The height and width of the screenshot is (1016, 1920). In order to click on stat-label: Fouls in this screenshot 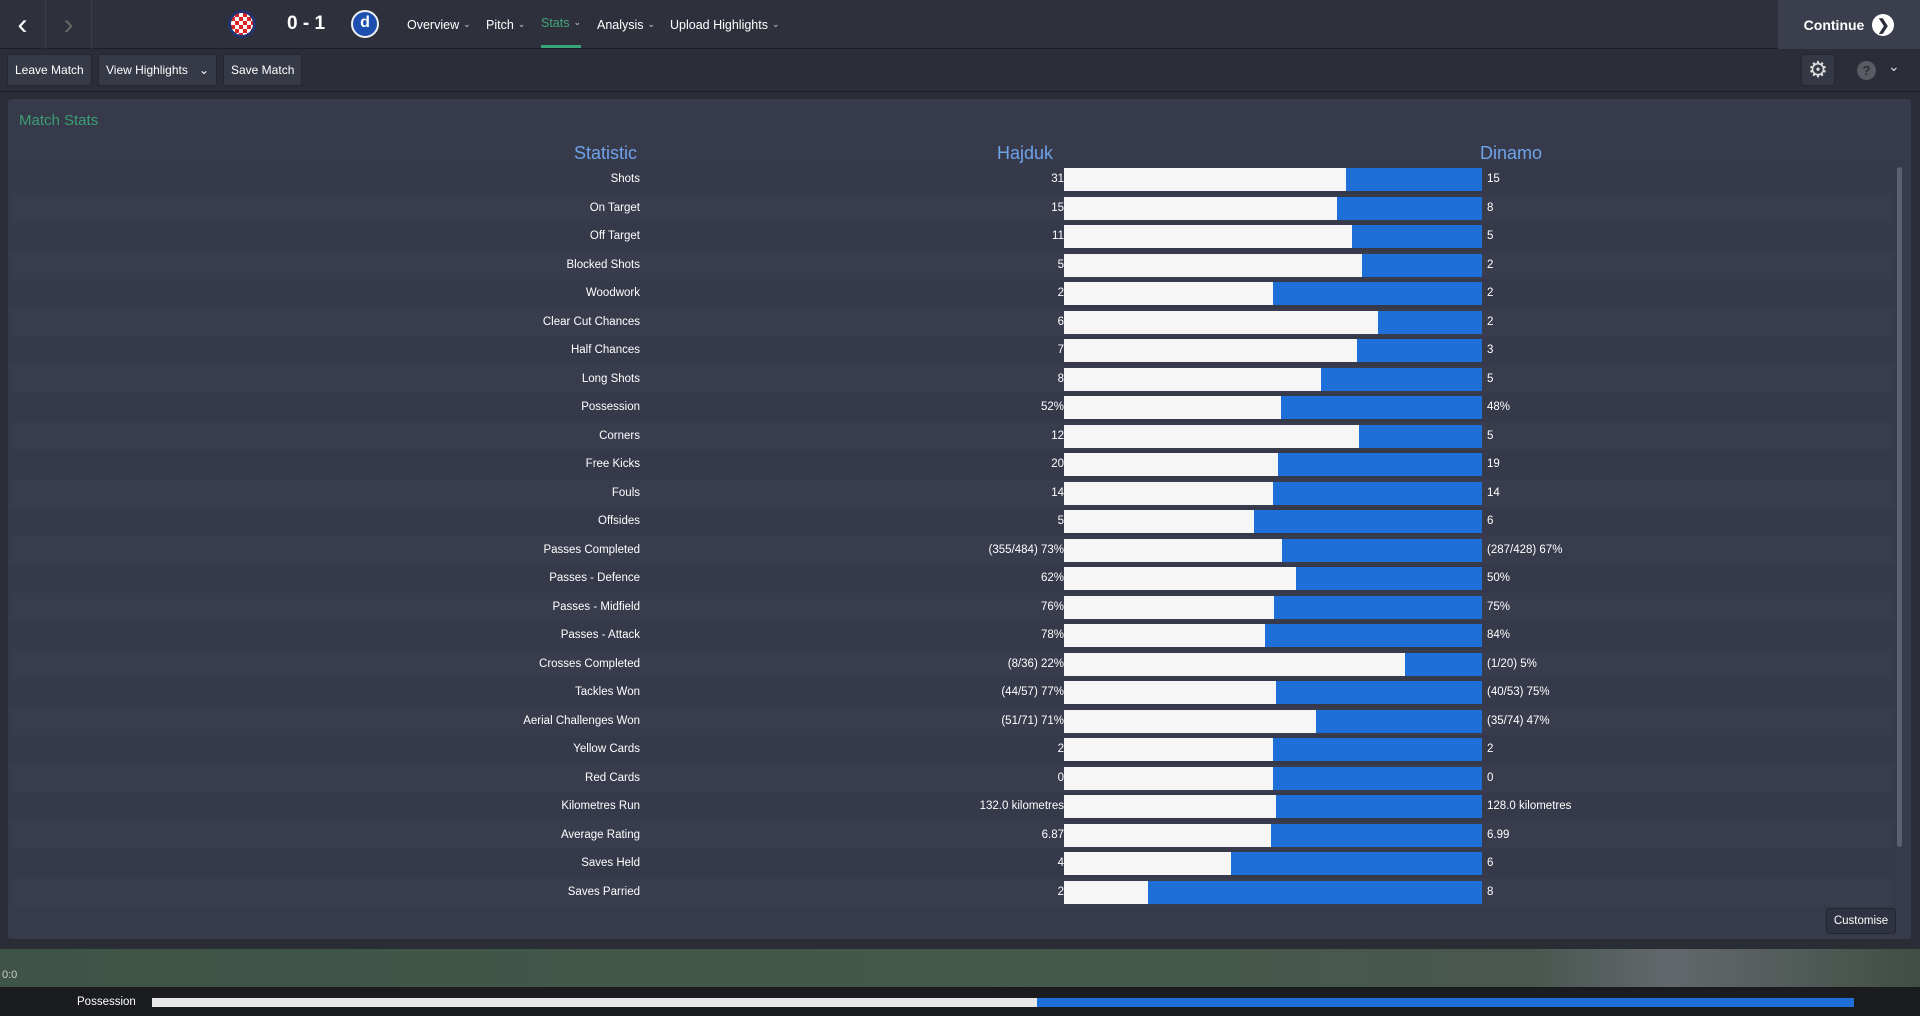, I will do `click(625, 492)`.